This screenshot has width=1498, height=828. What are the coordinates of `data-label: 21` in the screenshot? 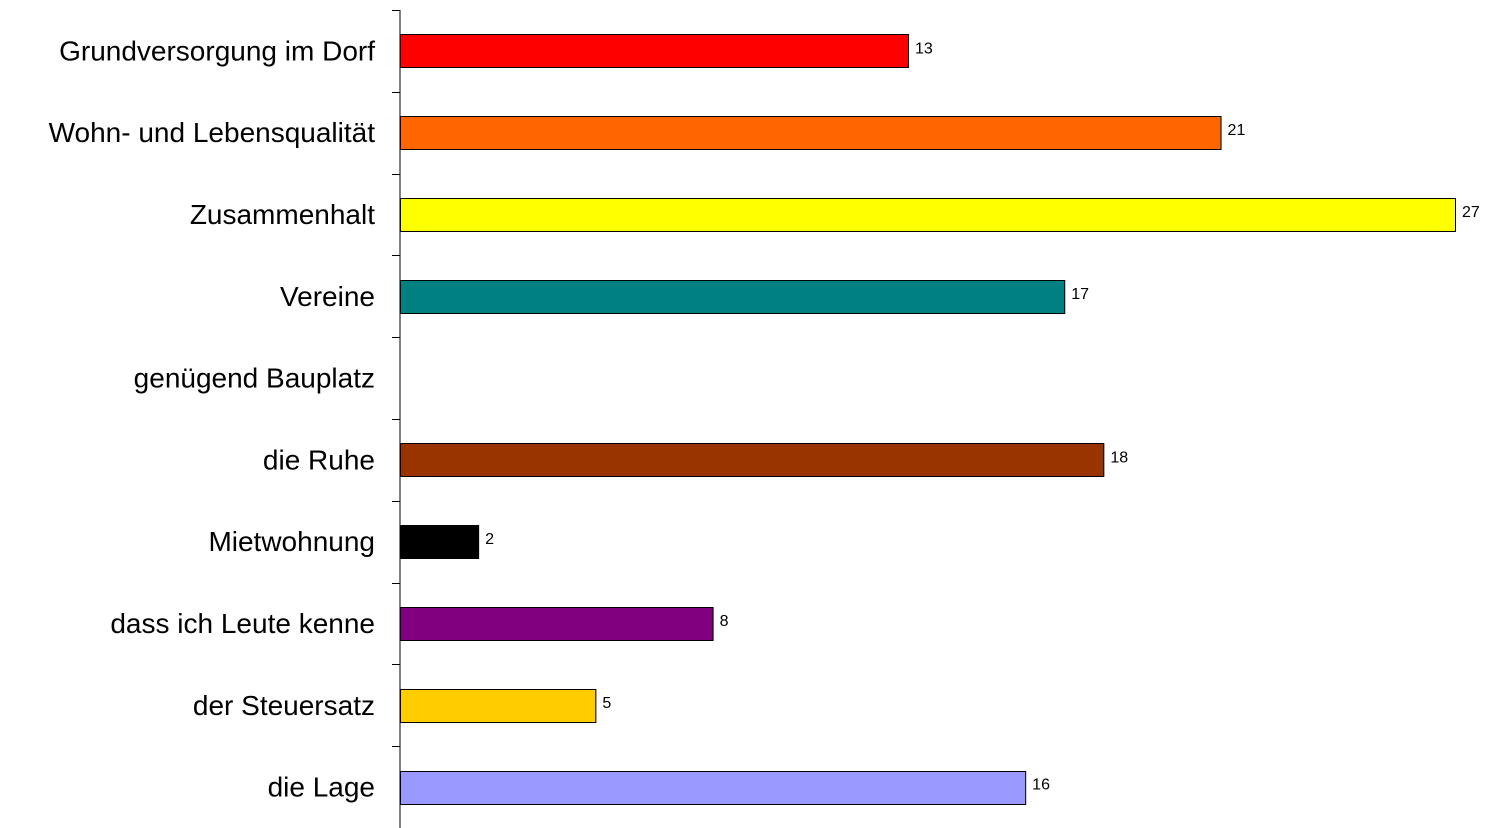 It's located at (1237, 130).